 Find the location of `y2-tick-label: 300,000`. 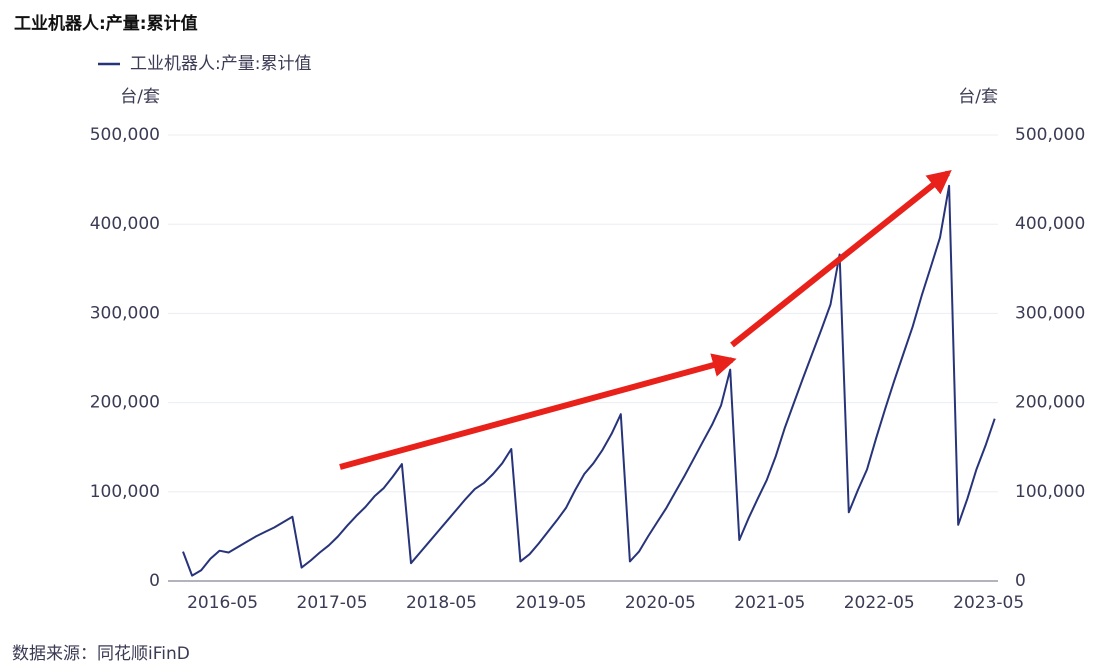

y2-tick-label: 300,000 is located at coordinates (1050, 313).